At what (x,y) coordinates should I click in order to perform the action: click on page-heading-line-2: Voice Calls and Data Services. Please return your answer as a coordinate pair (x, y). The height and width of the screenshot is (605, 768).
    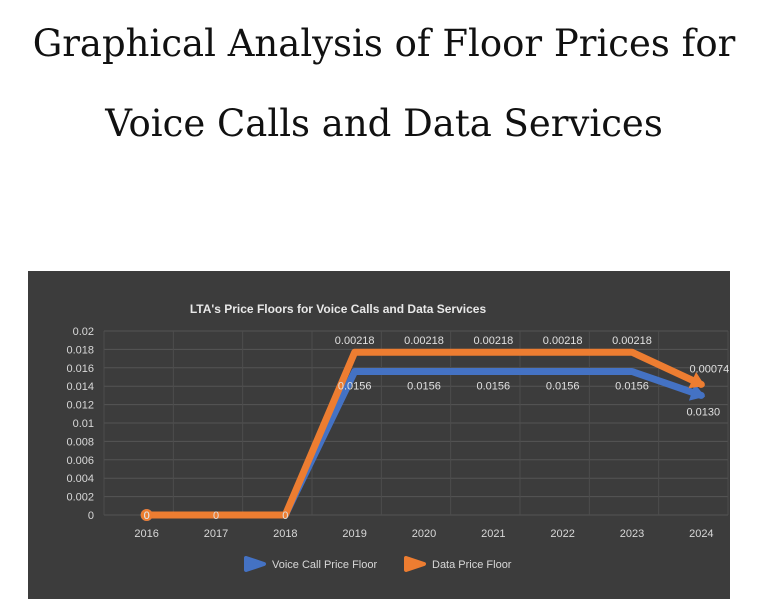
    Looking at the image, I should click on (384, 123).